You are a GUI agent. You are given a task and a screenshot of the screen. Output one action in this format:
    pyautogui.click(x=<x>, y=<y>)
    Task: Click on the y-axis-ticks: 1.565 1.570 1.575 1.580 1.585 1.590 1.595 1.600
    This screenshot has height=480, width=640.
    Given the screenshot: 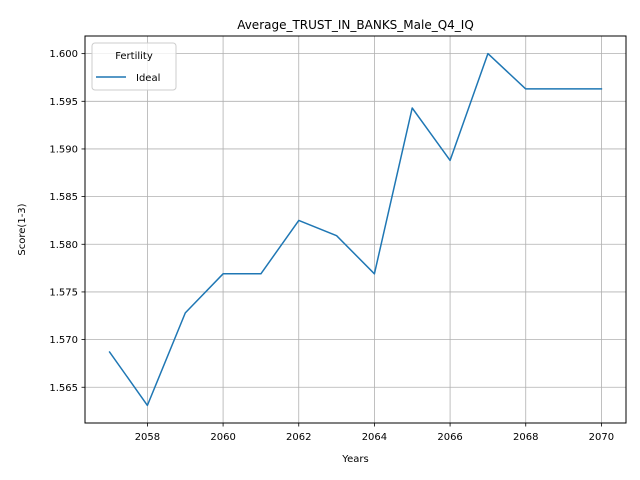 What is the action you would take?
    pyautogui.click(x=67, y=221)
    